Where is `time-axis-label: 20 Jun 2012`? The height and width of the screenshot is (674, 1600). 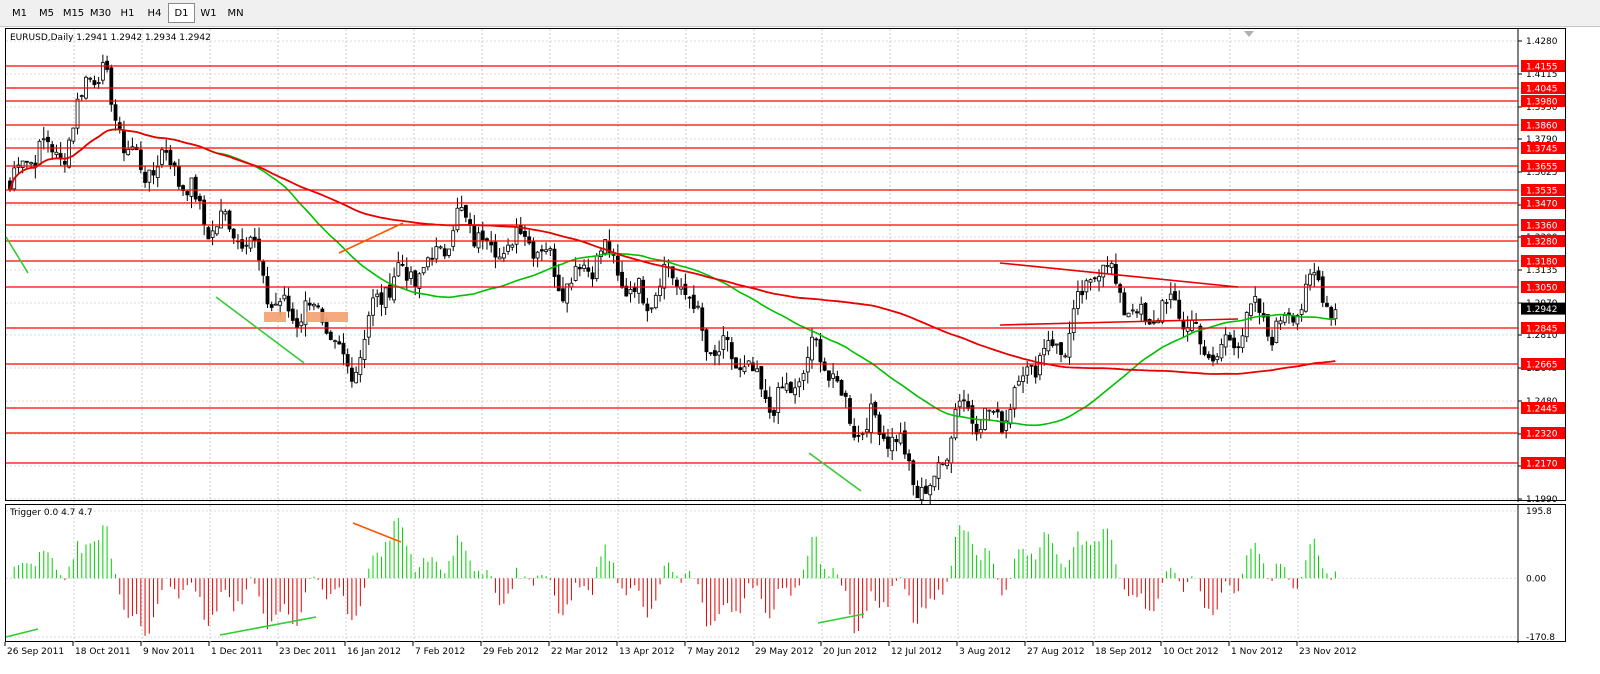 time-axis-label: 20 Jun 2012 is located at coordinates (850, 652).